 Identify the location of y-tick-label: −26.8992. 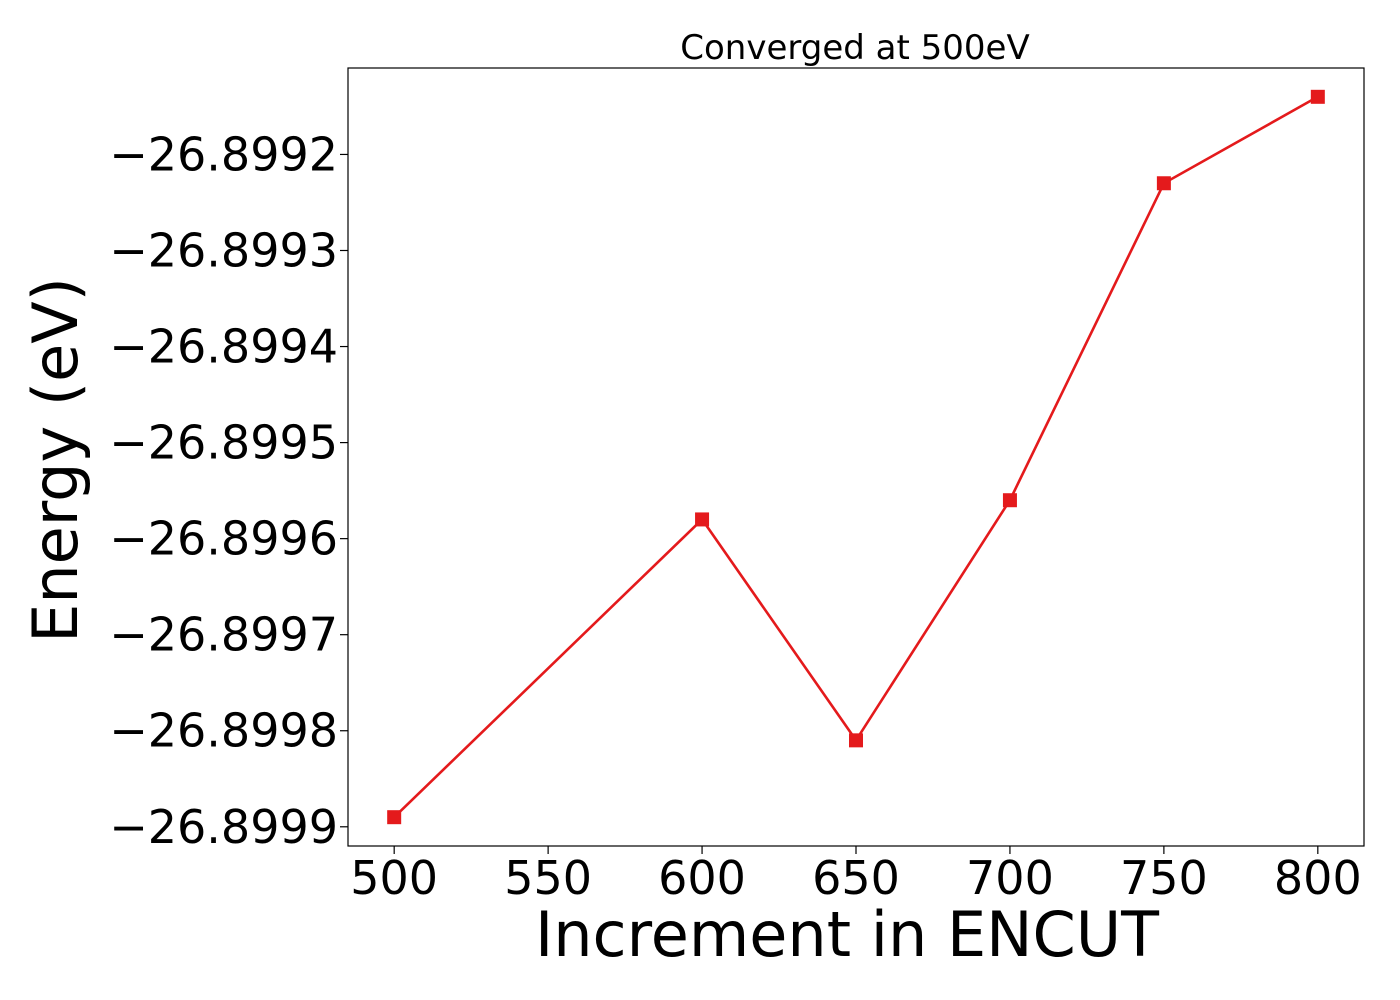
(223, 154).